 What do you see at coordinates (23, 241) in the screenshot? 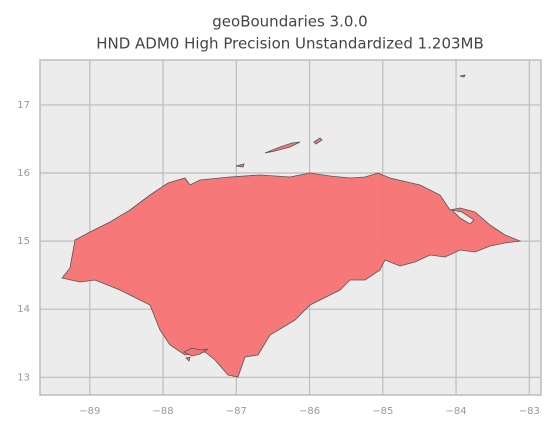
I see `y-tick-label: 15` at bounding box center [23, 241].